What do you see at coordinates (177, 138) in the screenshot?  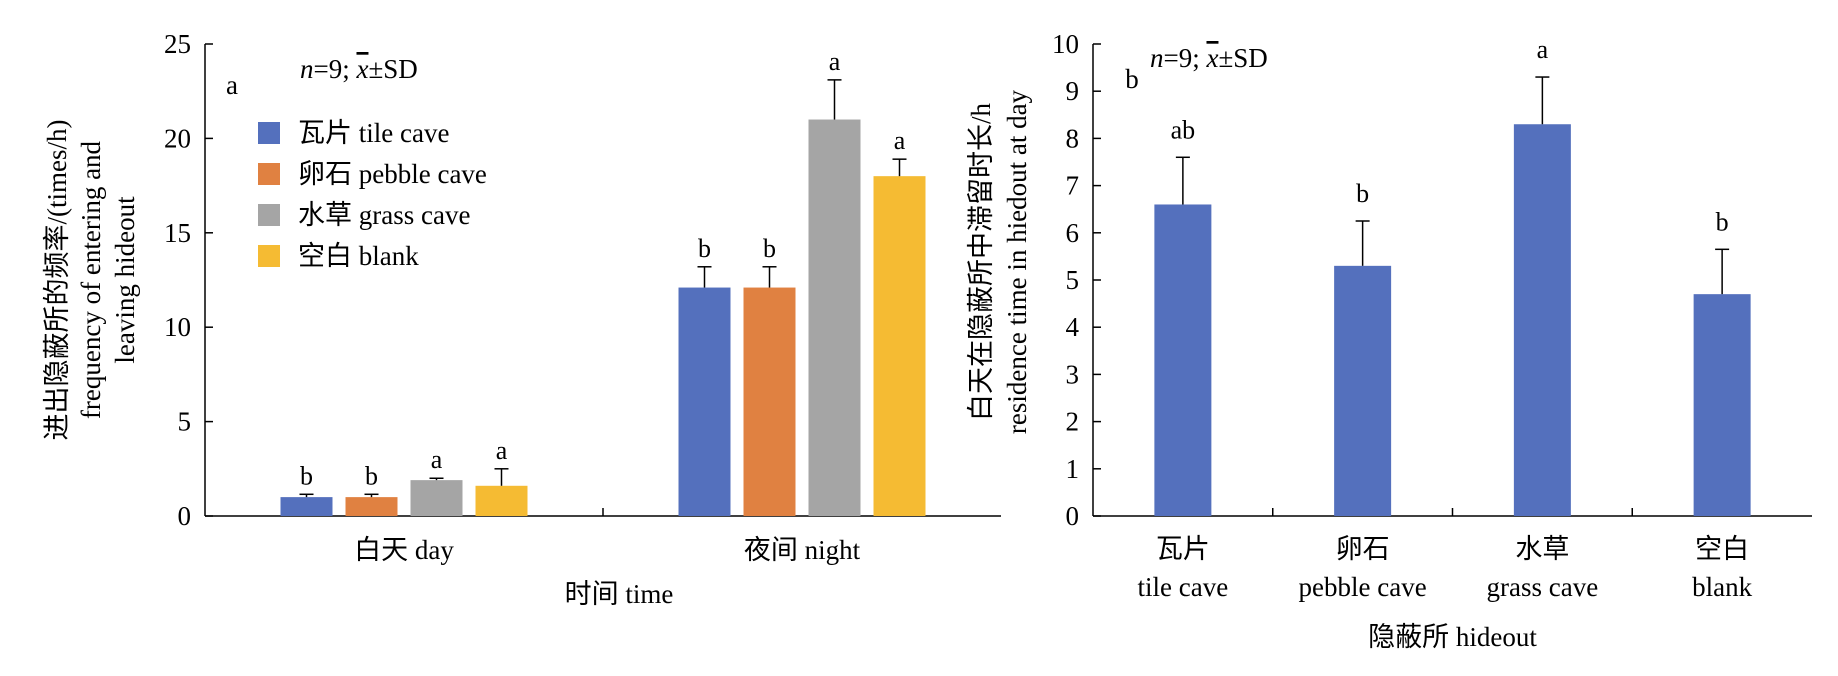 I see `y-tick-label: 20` at bounding box center [177, 138].